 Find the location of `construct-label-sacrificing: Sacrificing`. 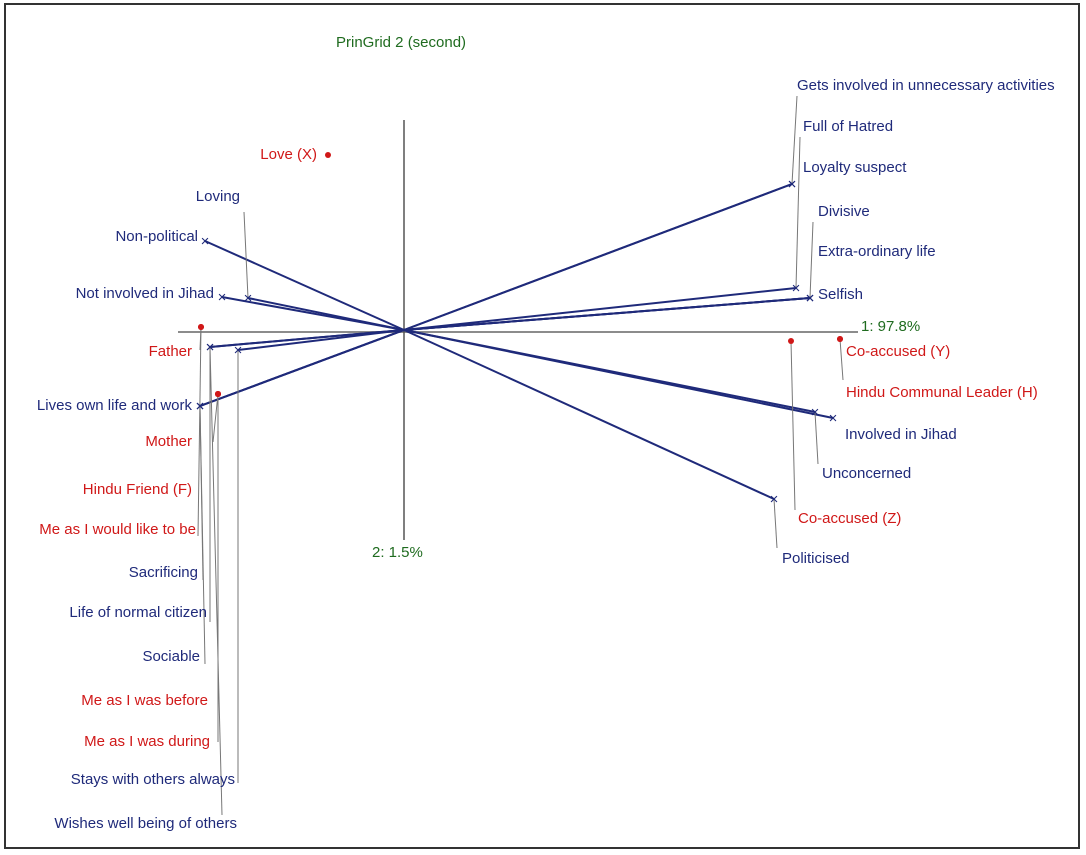

construct-label-sacrificing: Sacrificing is located at coordinates (163, 572).